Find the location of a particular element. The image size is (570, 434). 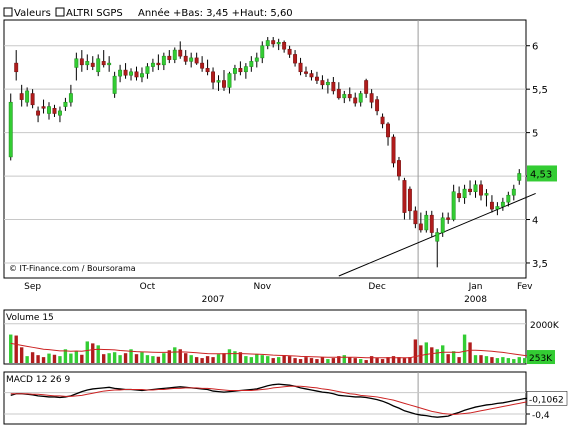

month-label: Nov is located at coordinates (262, 287).